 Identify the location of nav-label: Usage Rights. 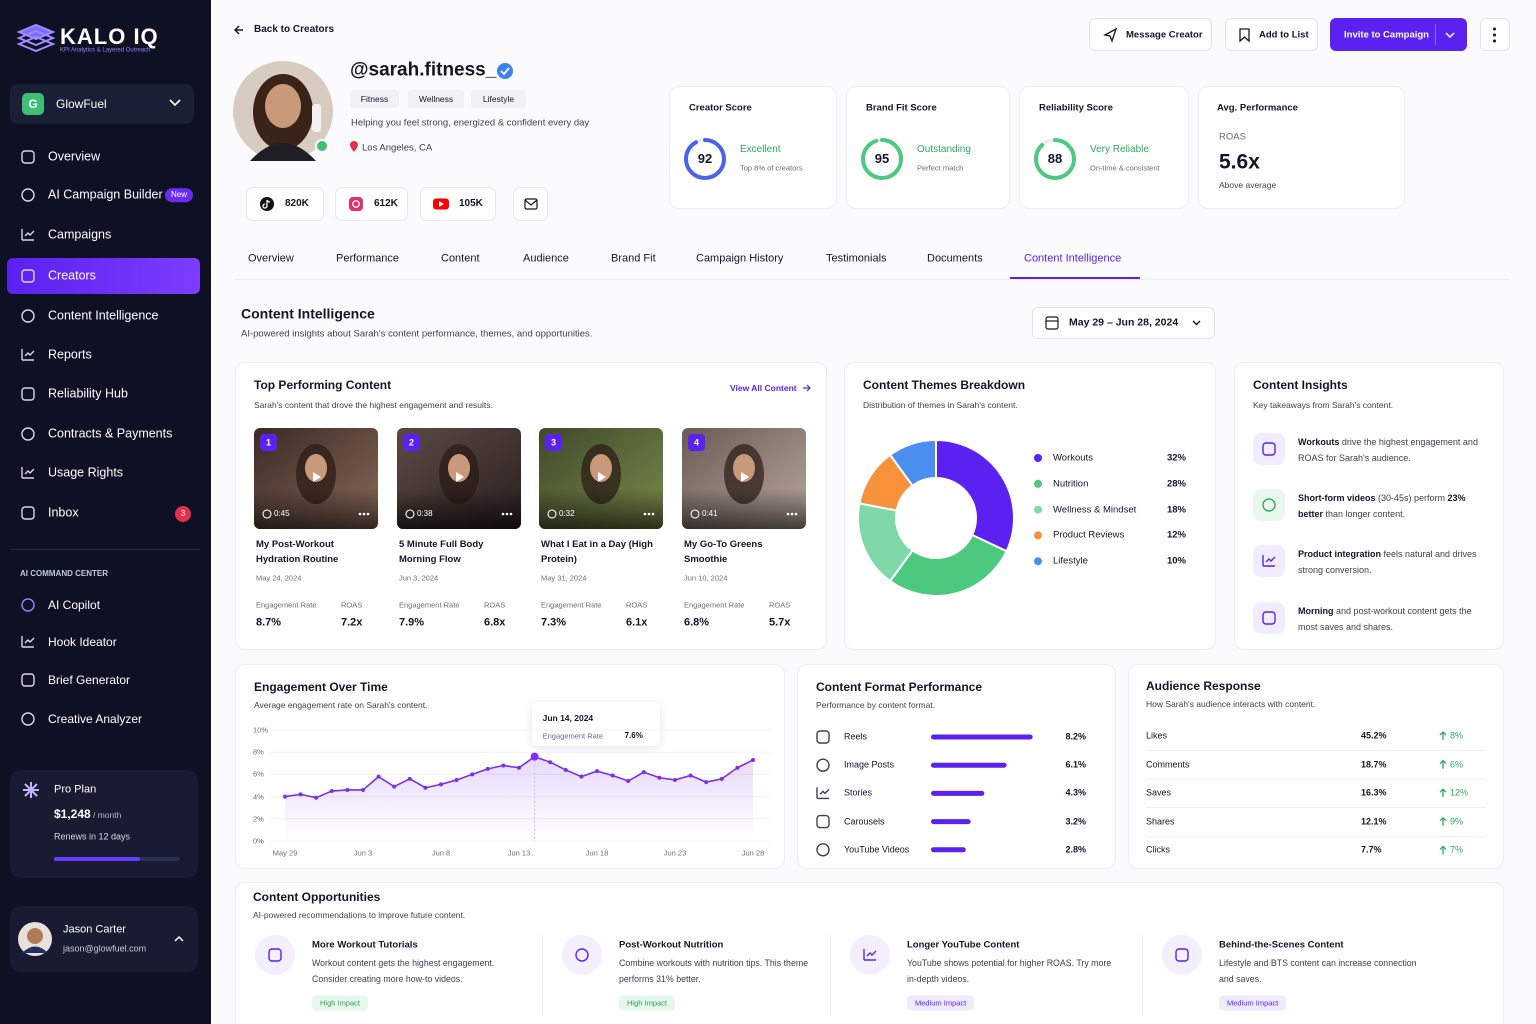
(86, 472).